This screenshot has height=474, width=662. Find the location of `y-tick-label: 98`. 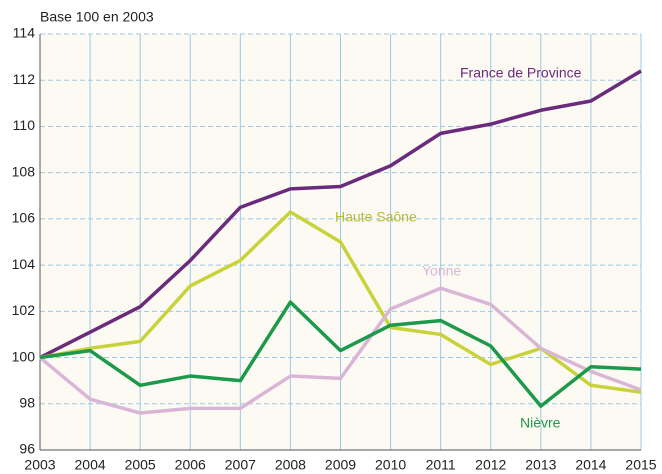

y-tick-label: 98 is located at coordinates (27, 402).